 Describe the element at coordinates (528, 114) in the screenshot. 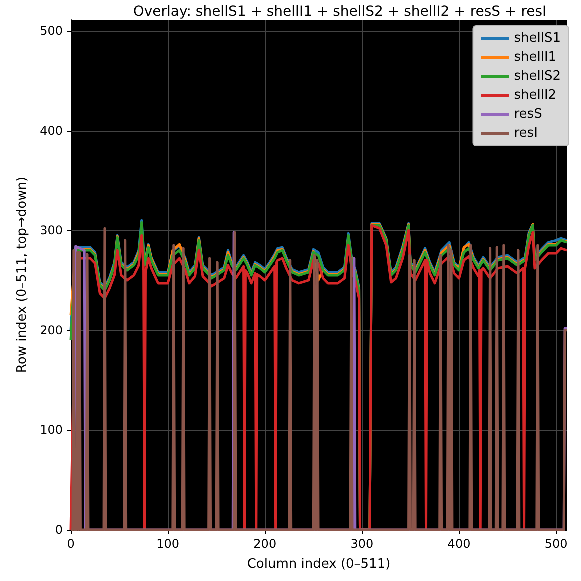

I see `legend-label: resS` at that location.